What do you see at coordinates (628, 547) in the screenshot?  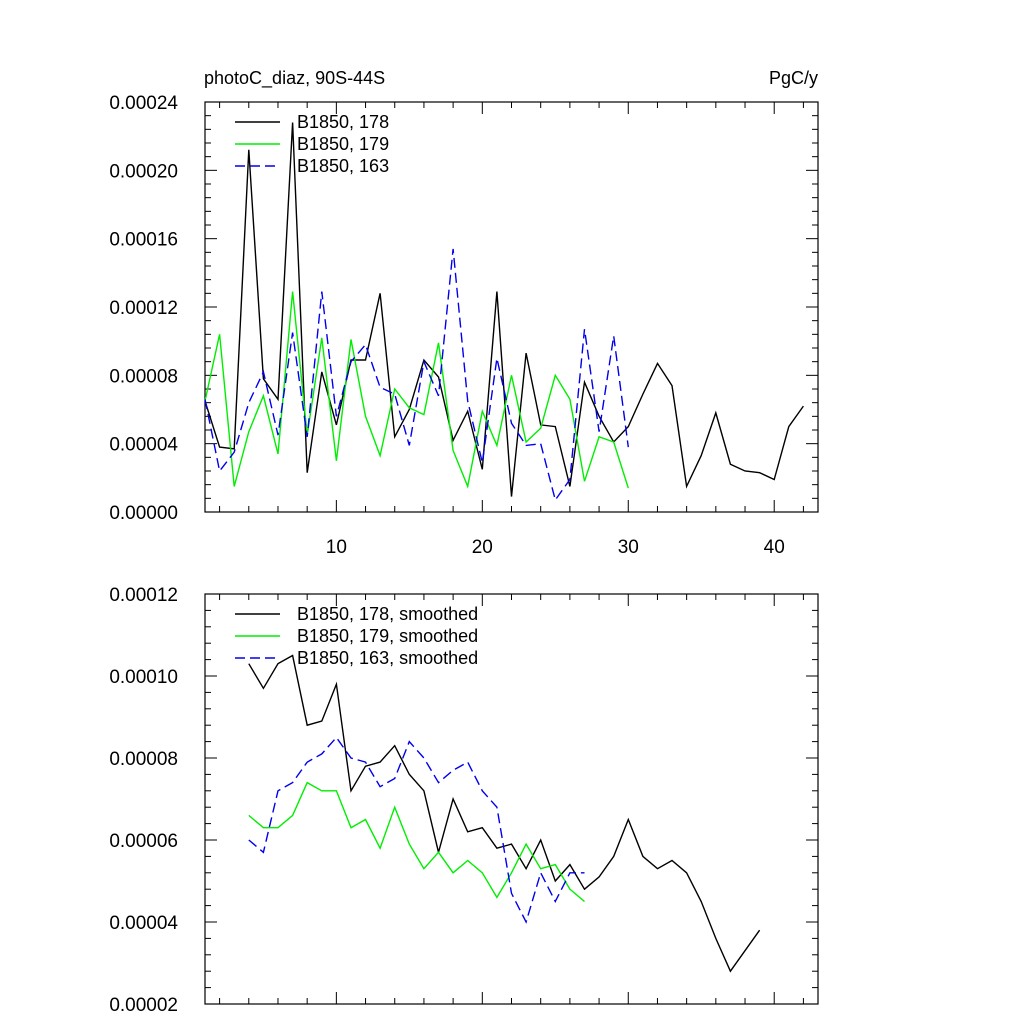 I see `x-tick-label: 30` at bounding box center [628, 547].